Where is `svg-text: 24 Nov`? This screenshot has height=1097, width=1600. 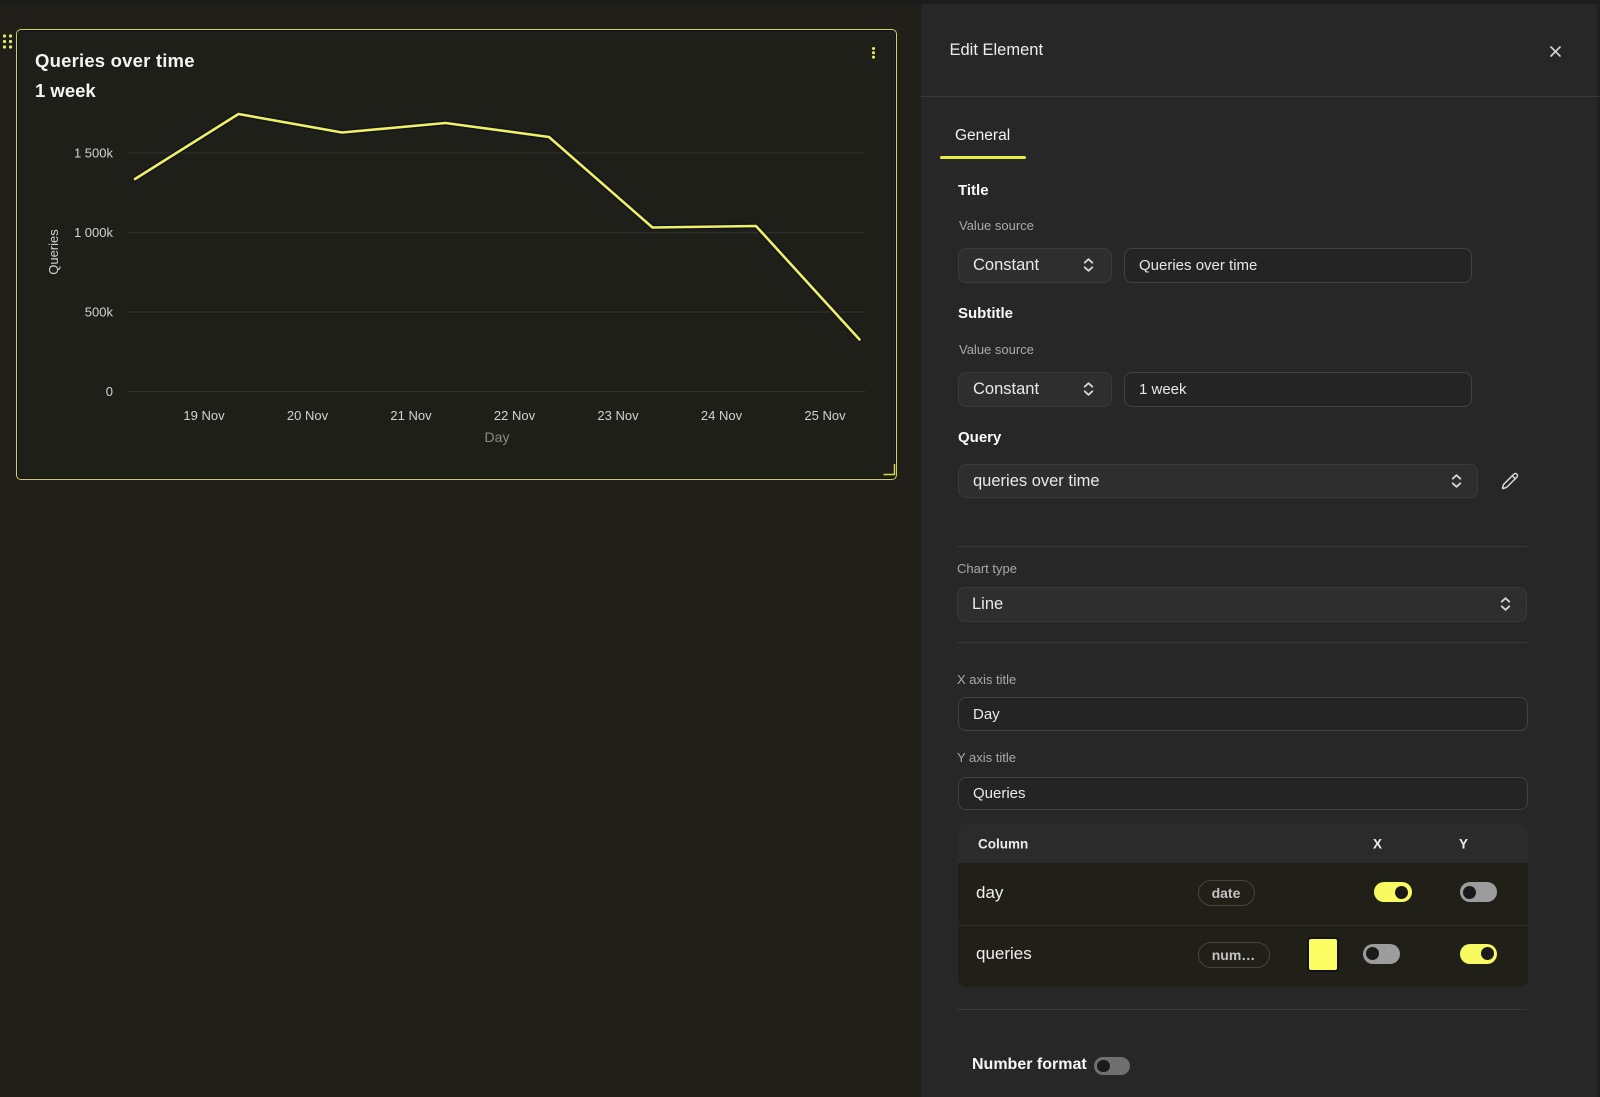
svg-text: 24 Nov is located at coordinates (722, 415).